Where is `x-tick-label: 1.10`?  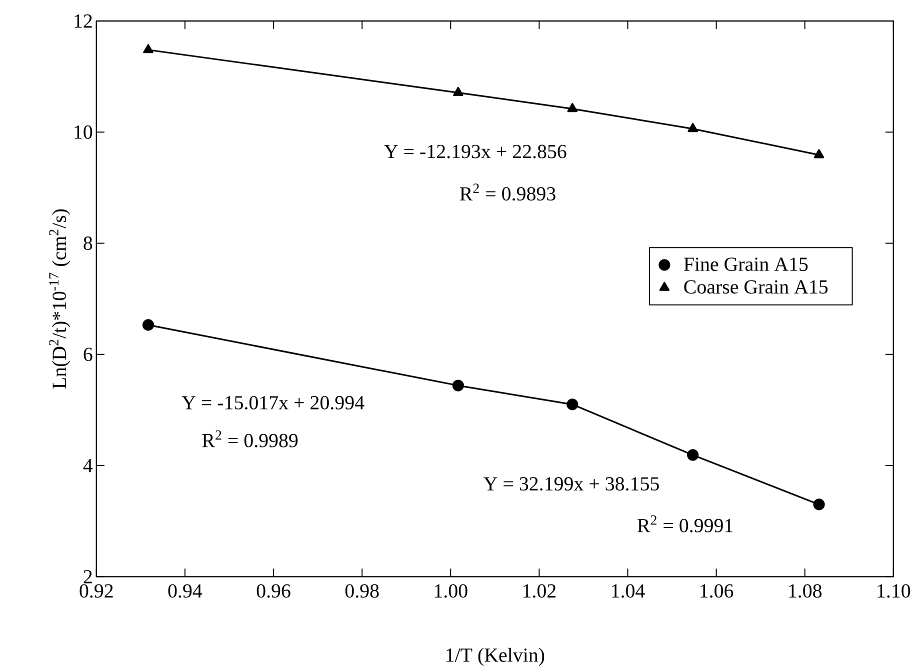
x-tick-label: 1.10 is located at coordinates (894, 591).